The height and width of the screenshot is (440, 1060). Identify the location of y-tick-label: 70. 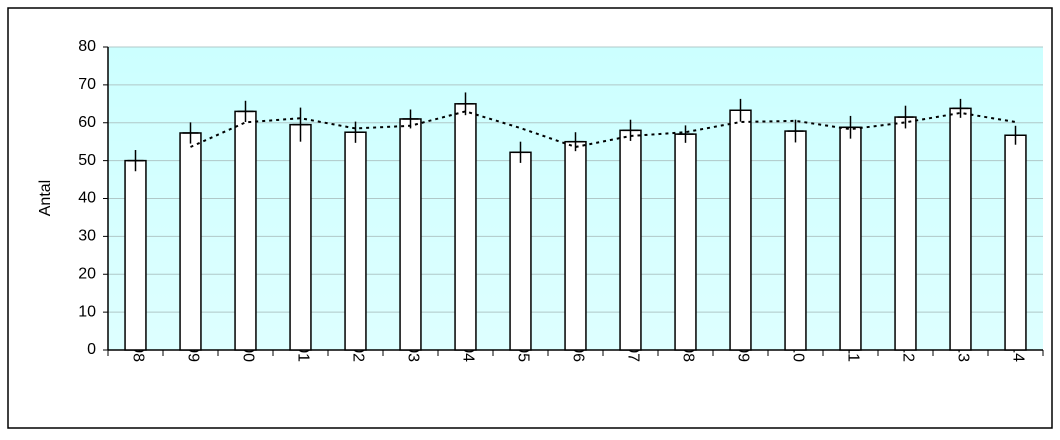
(87, 84).